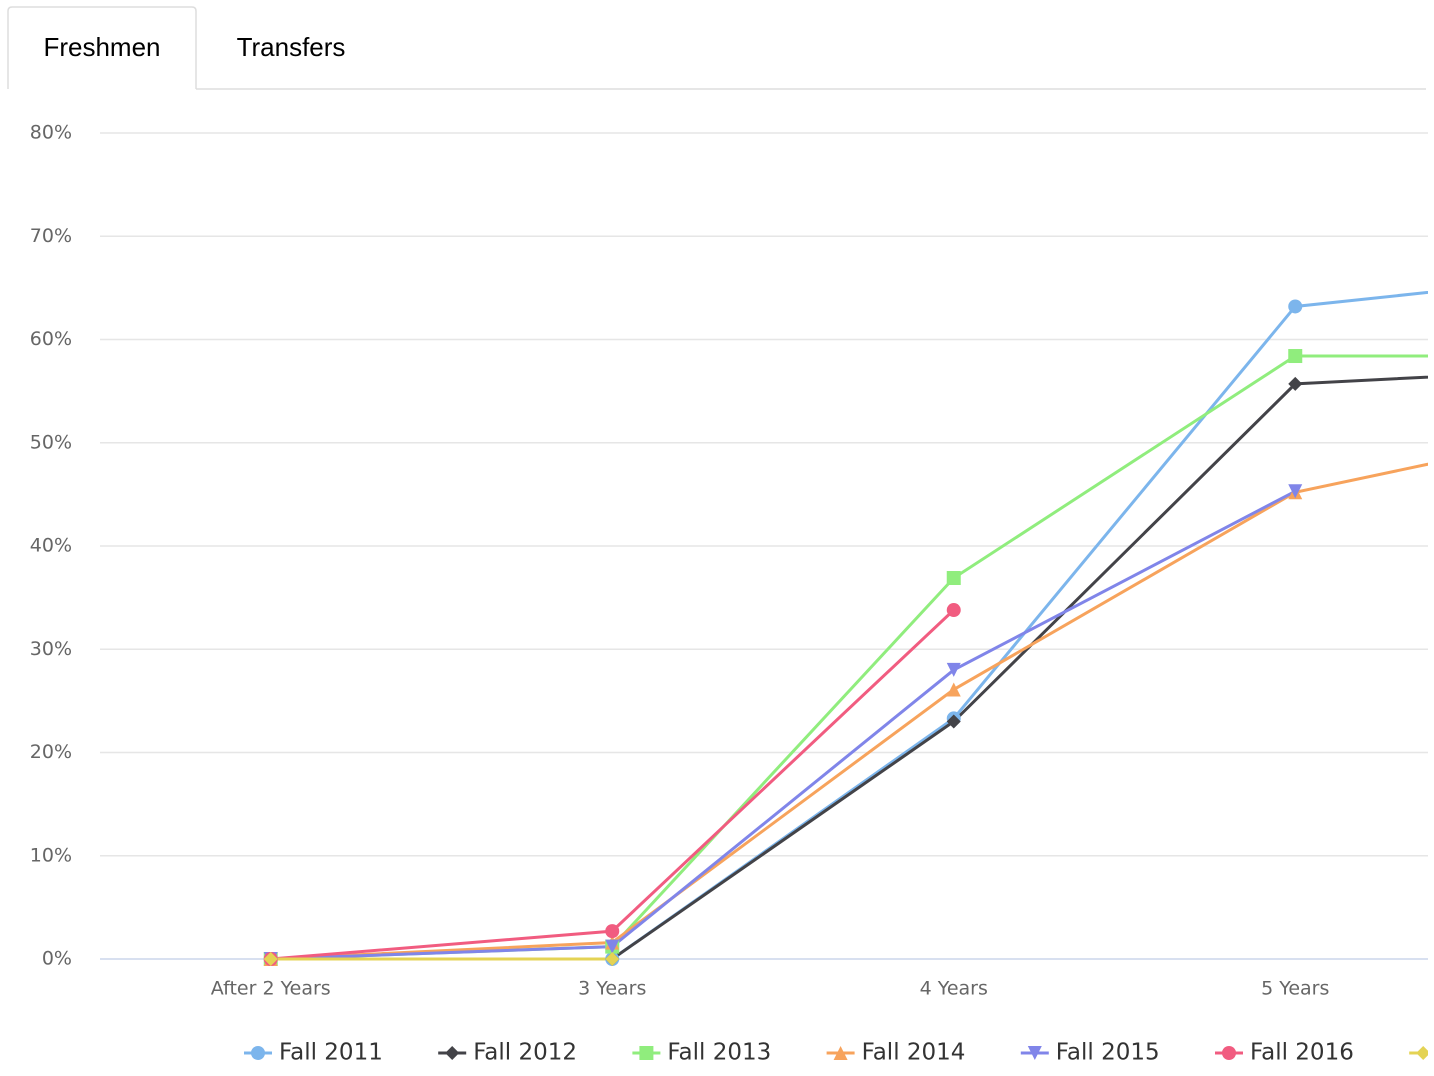  Describe the element at coordinates (51, 546) in the screenshot. I see `y-tick-label: 40%` at that location.